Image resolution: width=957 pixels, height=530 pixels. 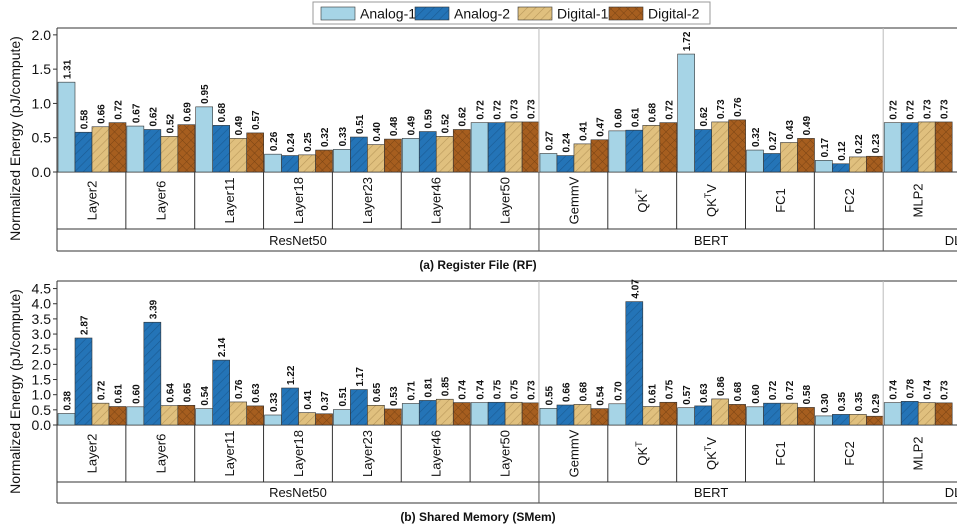 I want to click on value-label-digital-1-layer2: 0.72, so click(x=102, y=390).